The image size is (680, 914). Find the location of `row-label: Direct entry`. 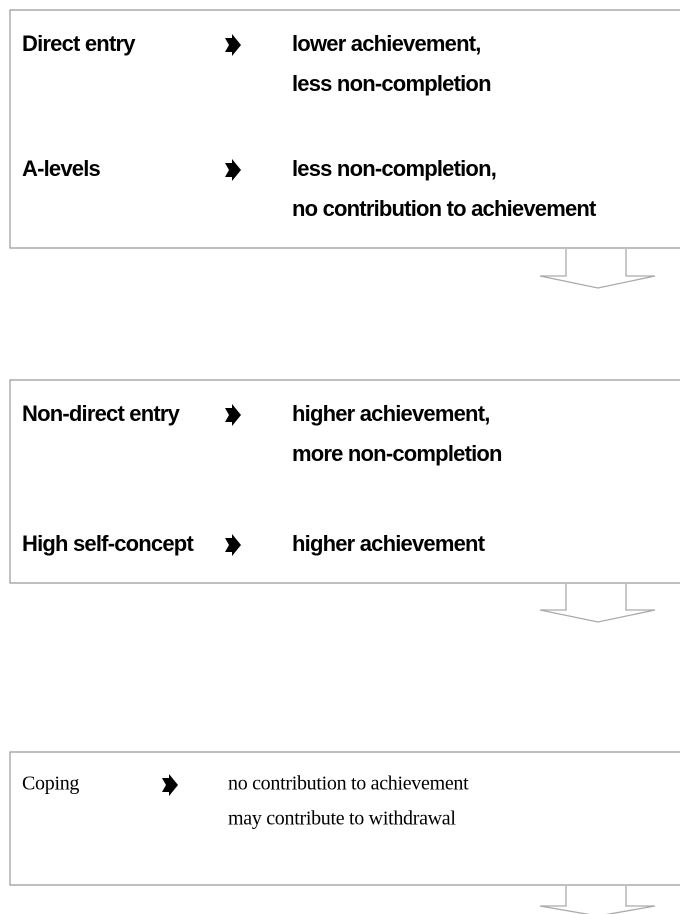

row-label: Direct entry is located at coordinates (79, 43).